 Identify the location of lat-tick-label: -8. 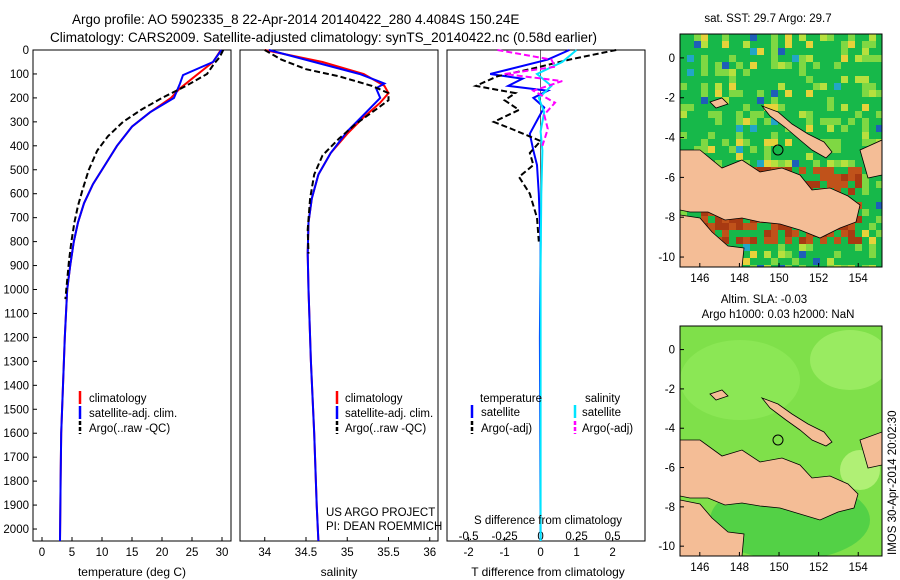
(670, 508).